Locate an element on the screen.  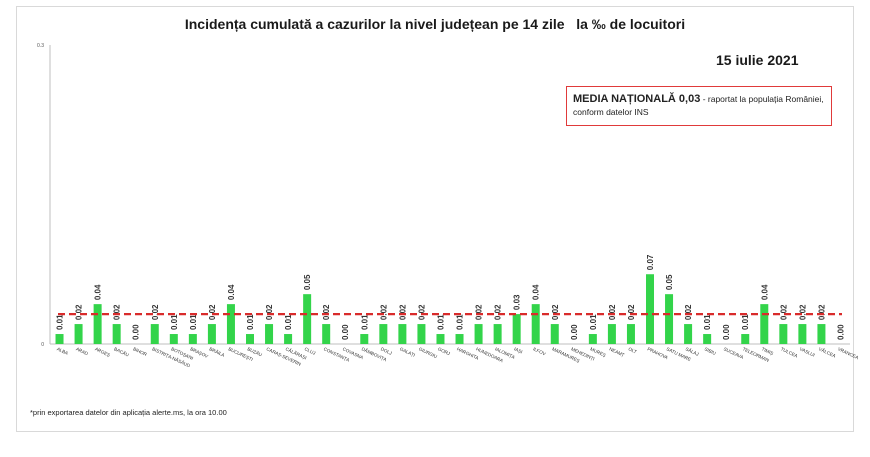
category-label: SUCEAVA is located at coordinates (734, 353).